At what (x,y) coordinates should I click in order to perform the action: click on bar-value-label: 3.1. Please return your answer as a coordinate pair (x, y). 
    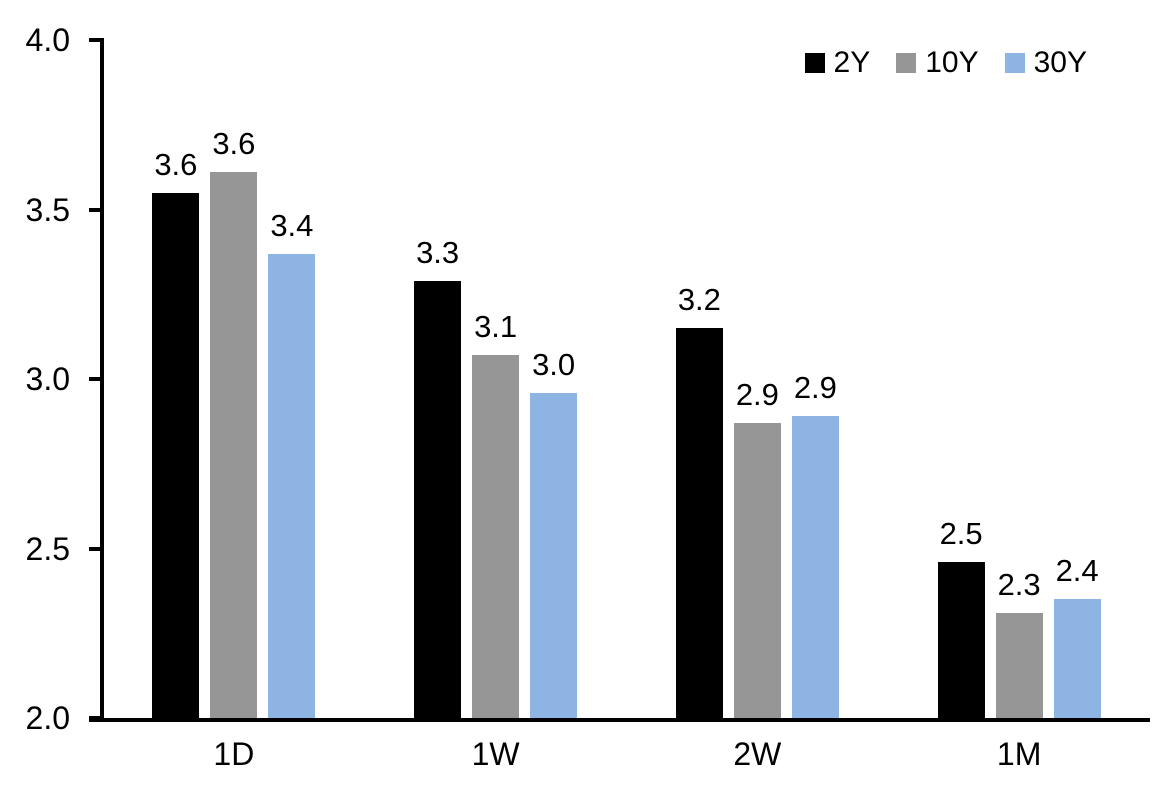
    Looking at the image, I should click on (496, 327).